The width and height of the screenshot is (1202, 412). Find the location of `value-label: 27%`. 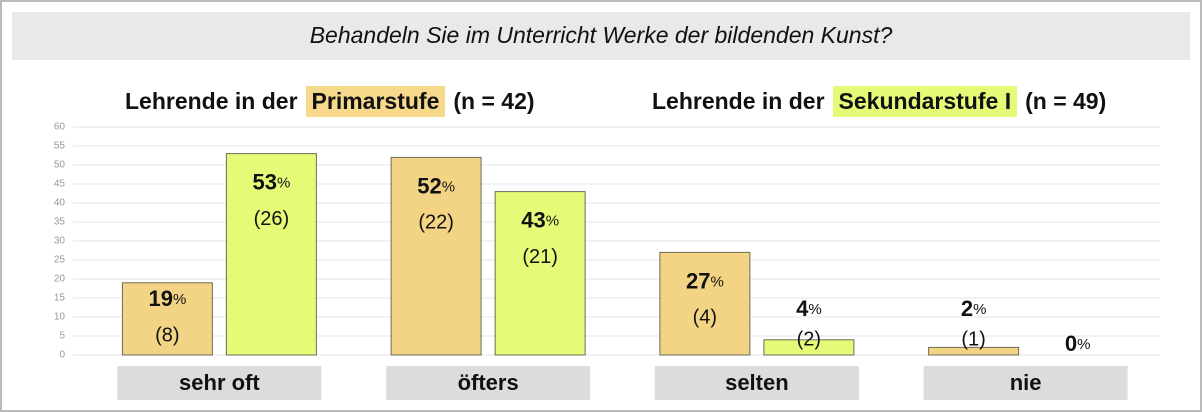

value-label: 27% is located at coordinates (705, 280).